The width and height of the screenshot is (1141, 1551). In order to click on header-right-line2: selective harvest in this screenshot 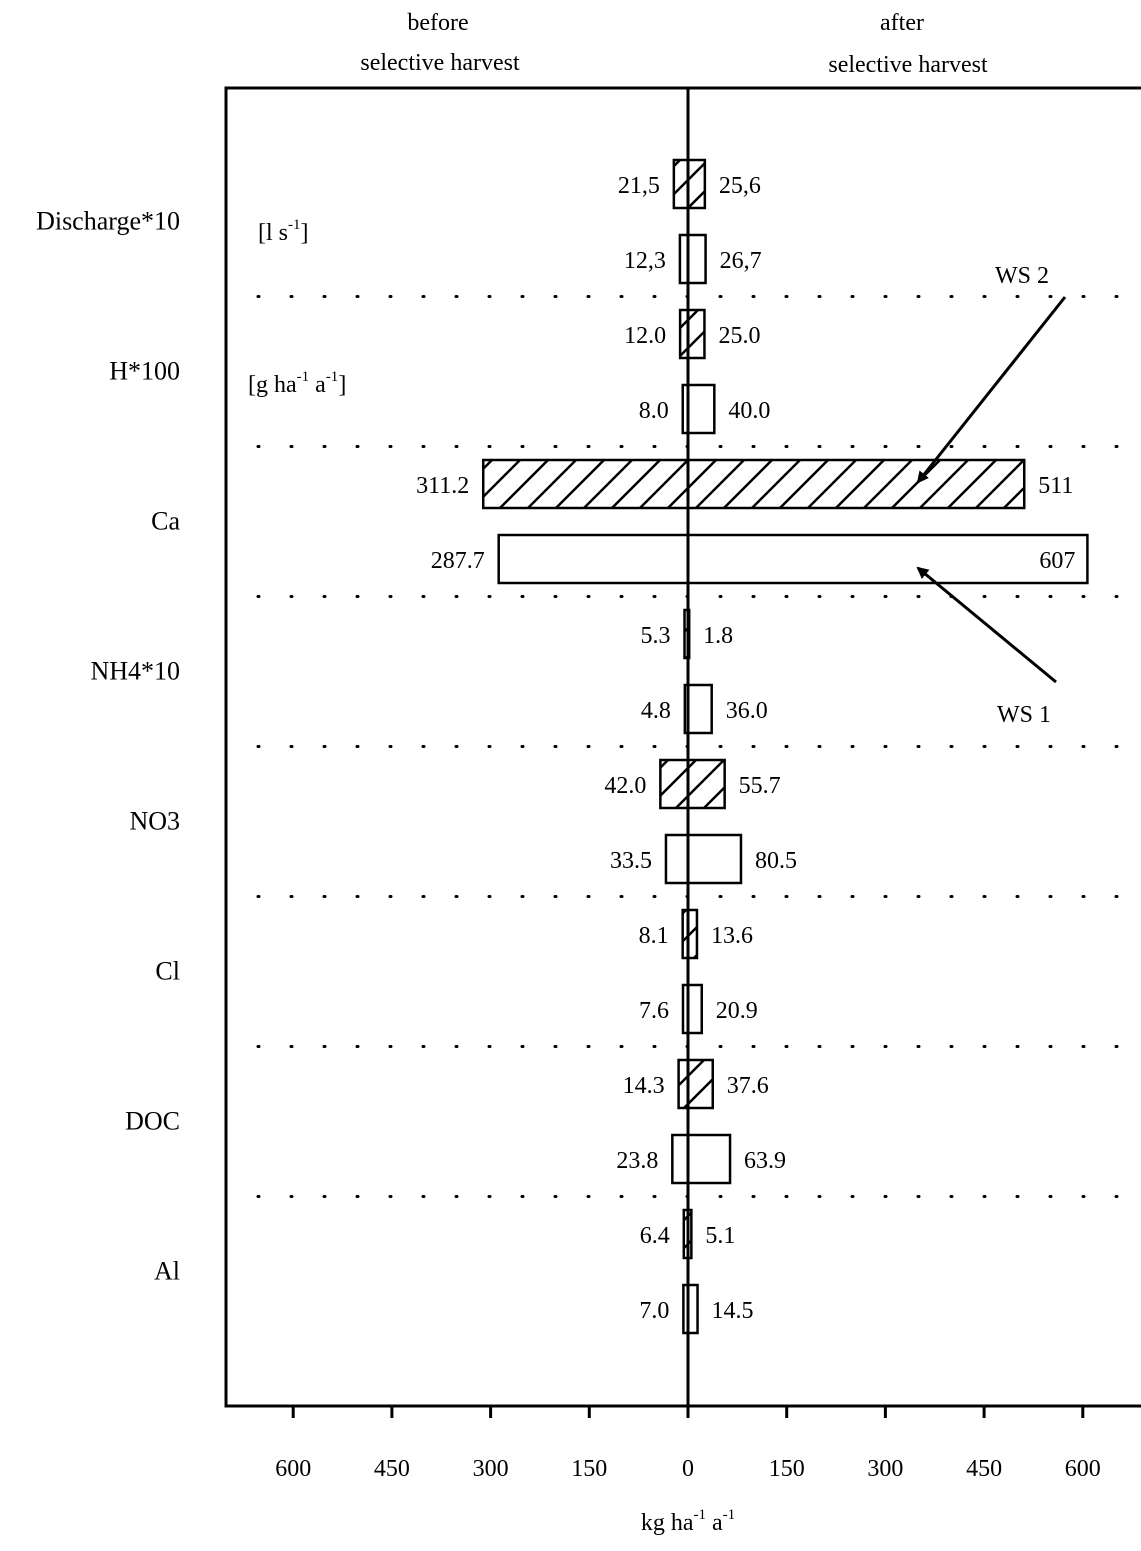, I will do `click(908, 65)`.